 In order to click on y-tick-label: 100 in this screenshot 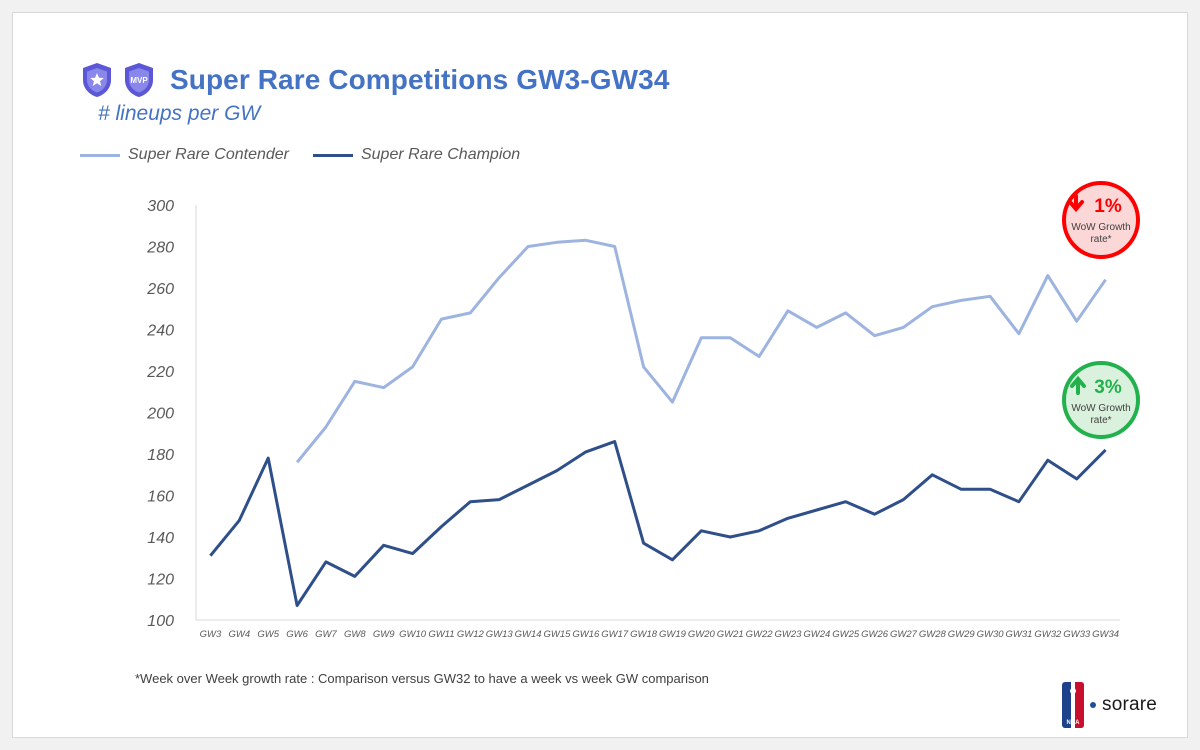, I will do `click(160, 621)`.